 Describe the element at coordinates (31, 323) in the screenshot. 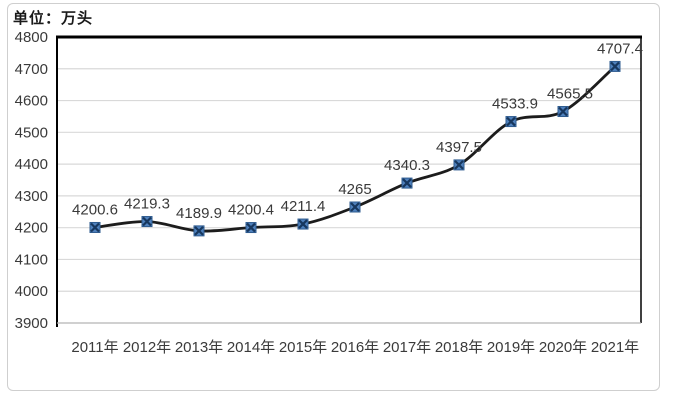

I see `y-axis-tick-label: 3900` at that location.